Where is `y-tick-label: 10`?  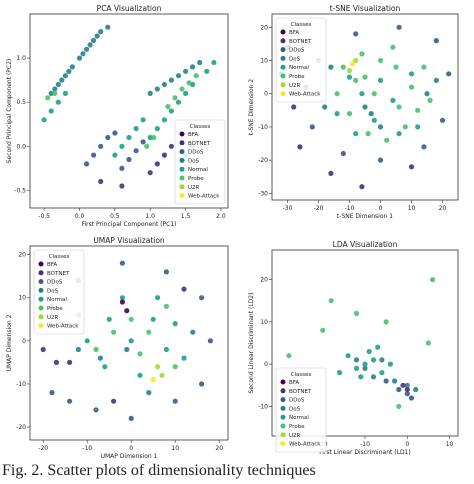 y-tick-label: 10 is located at coordinates (264, 61).